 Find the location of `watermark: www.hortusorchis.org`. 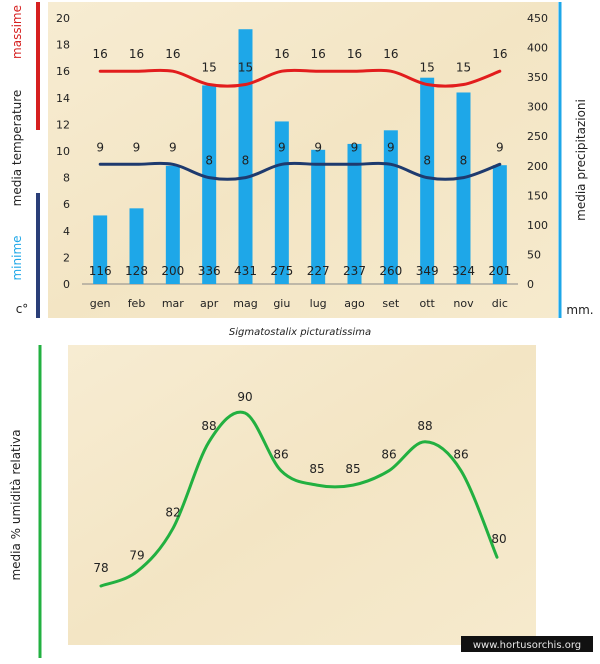

watermark: www.hortusorchis.org is located at coordinates (527, 645).